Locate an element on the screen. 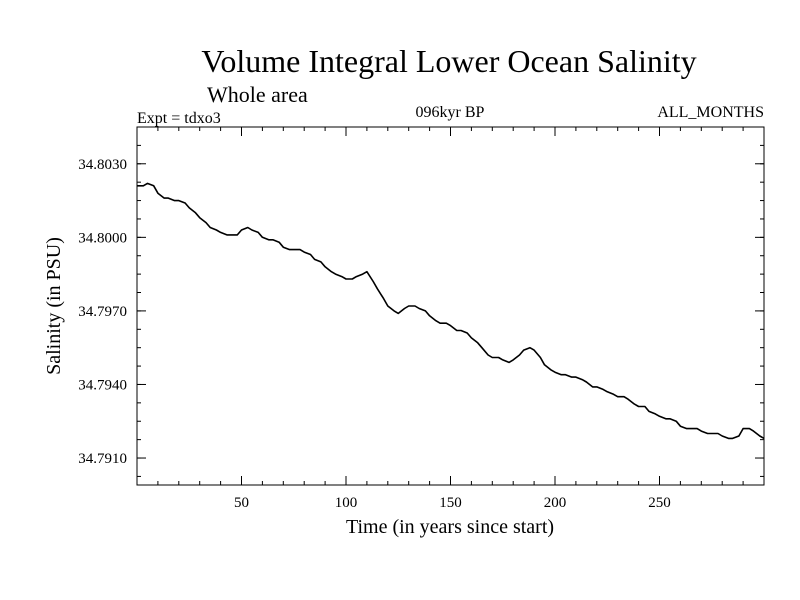 The image size is (800, 600). y-axis-tick-labels: 34.7910 34.7940 34.7970 34.8000 34.8030 is located at coordinates (102, 312).